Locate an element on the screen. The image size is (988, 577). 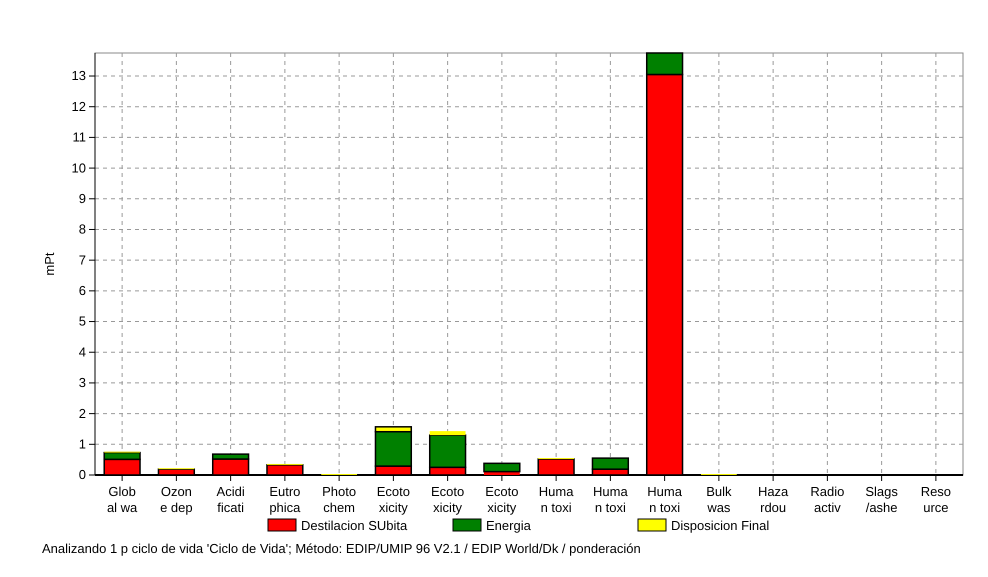
y-tick-label: 12 is located at coordinates (79, 106).